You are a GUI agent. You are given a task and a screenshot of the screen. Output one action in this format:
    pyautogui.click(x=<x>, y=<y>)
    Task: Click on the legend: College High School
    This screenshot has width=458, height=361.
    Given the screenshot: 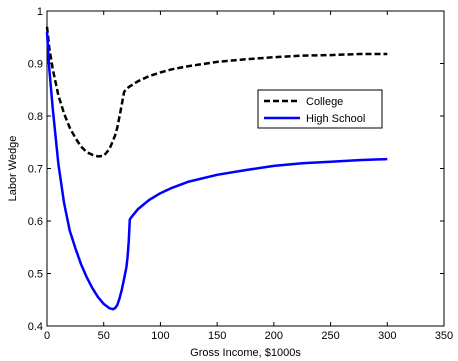 What is the action you would take?
    pyautogui.click(x=320, y=109)
    